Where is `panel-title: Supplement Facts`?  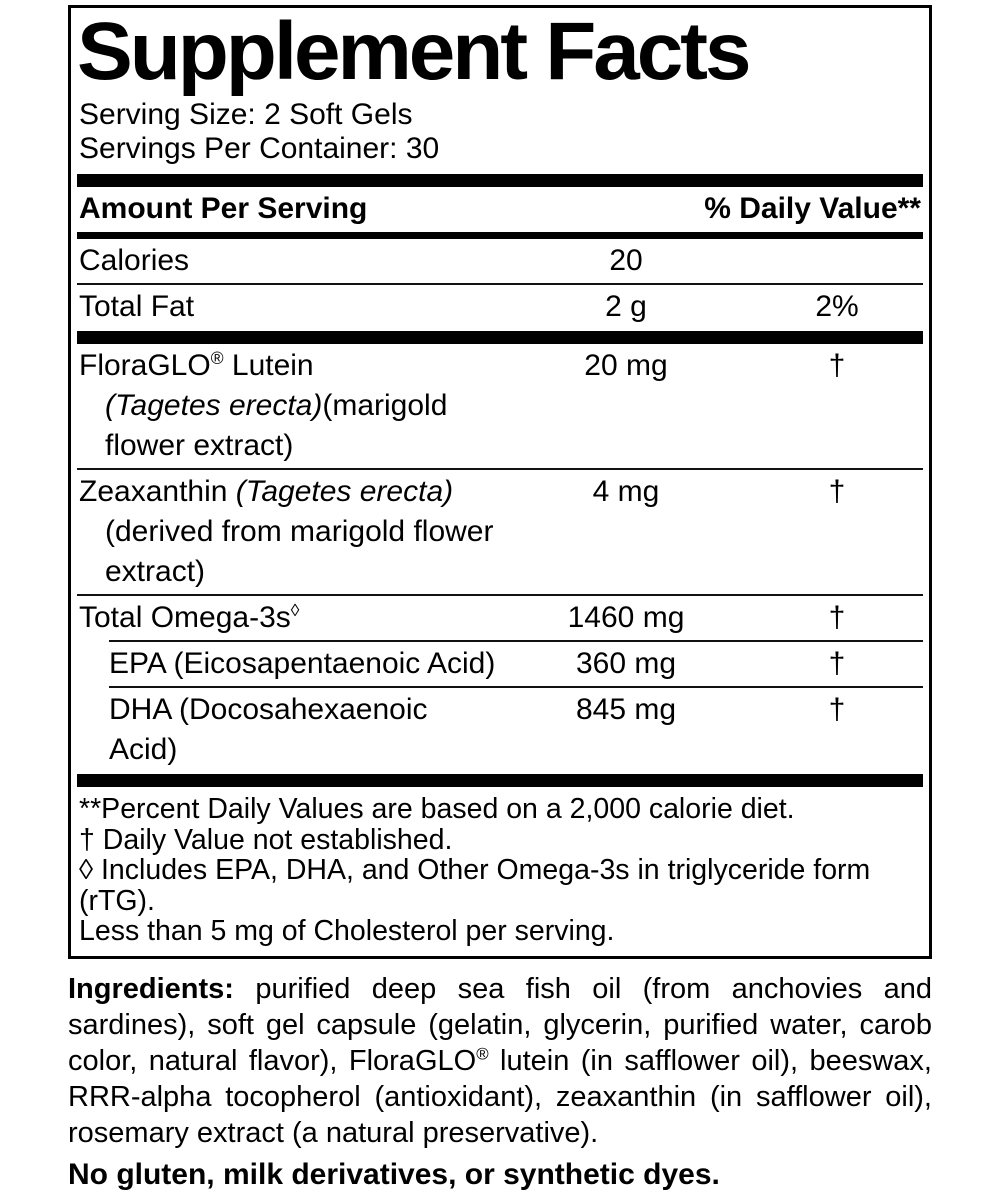 panel-title: Supplement Facts is located at coordinates (414, 51).